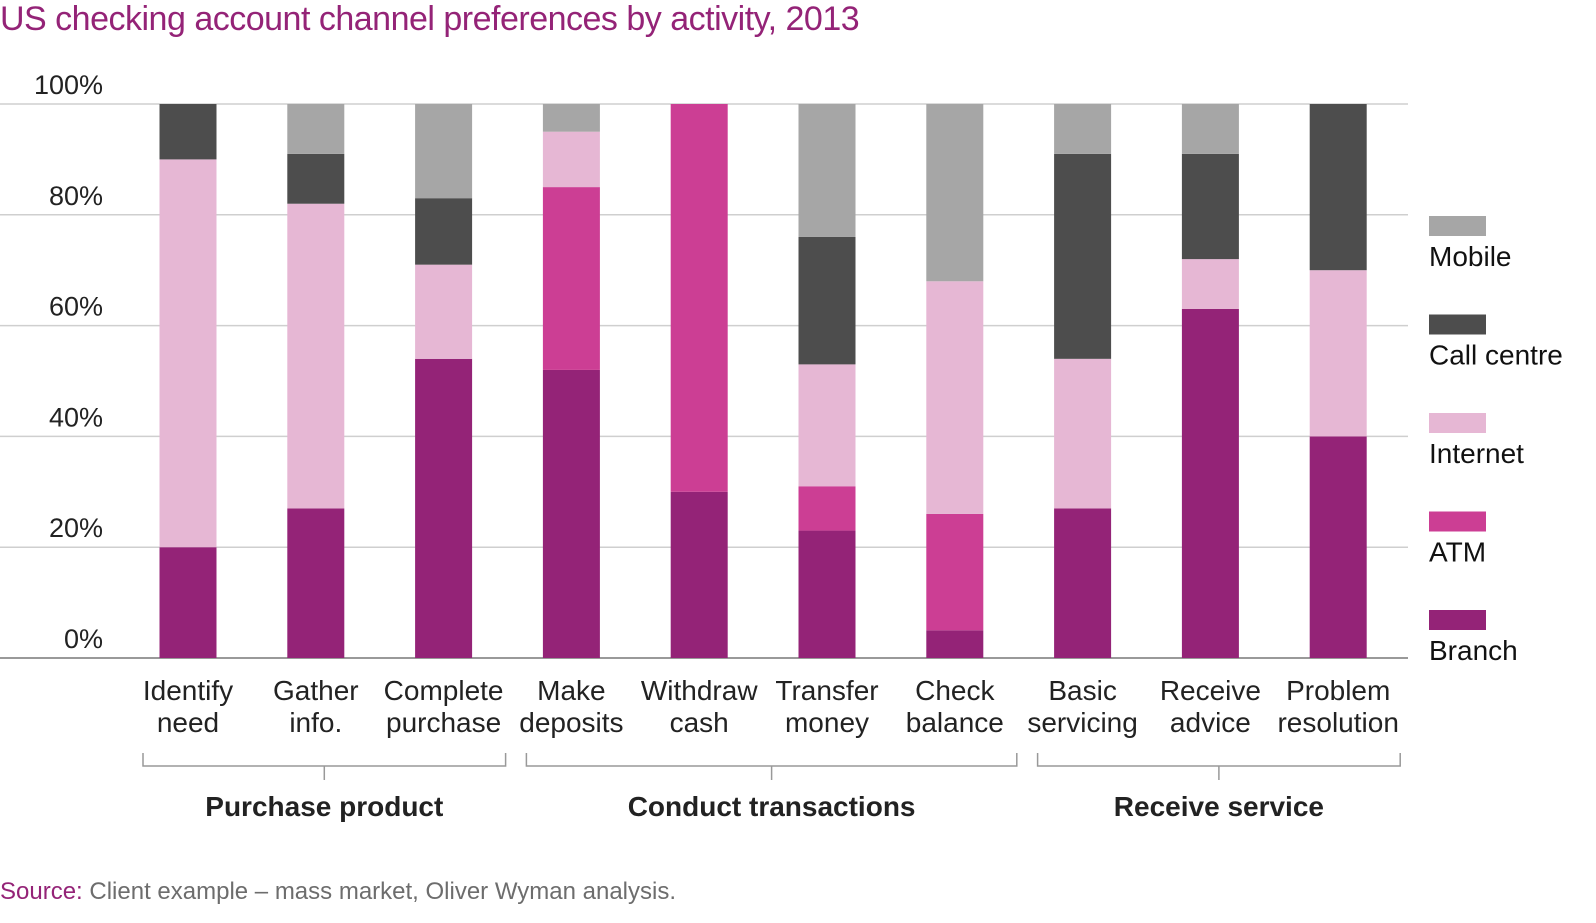 The width and height of the screenshot is (1596, 923). I want to click on legend-item: Mobile, so click(1470, 244).